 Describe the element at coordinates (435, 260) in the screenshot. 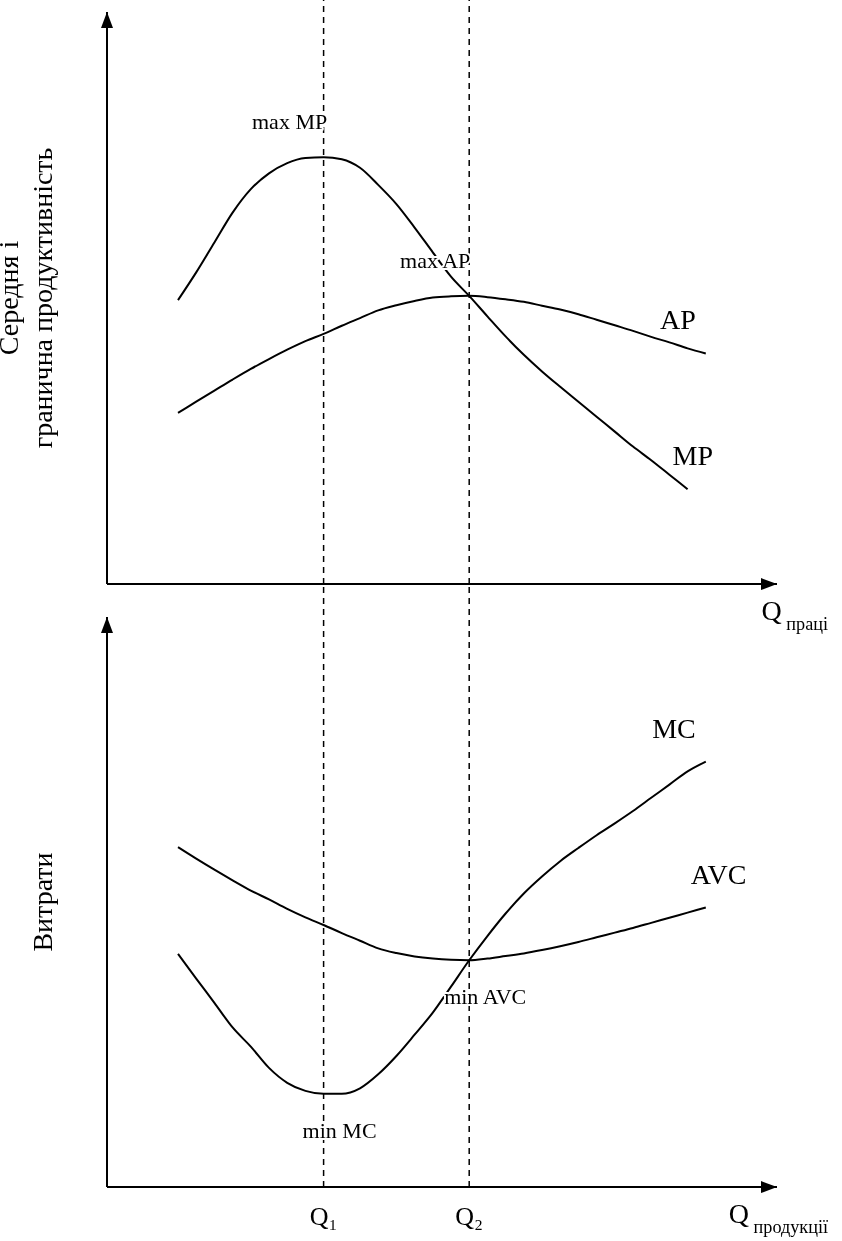

I see `annotation: max AP` at that location.